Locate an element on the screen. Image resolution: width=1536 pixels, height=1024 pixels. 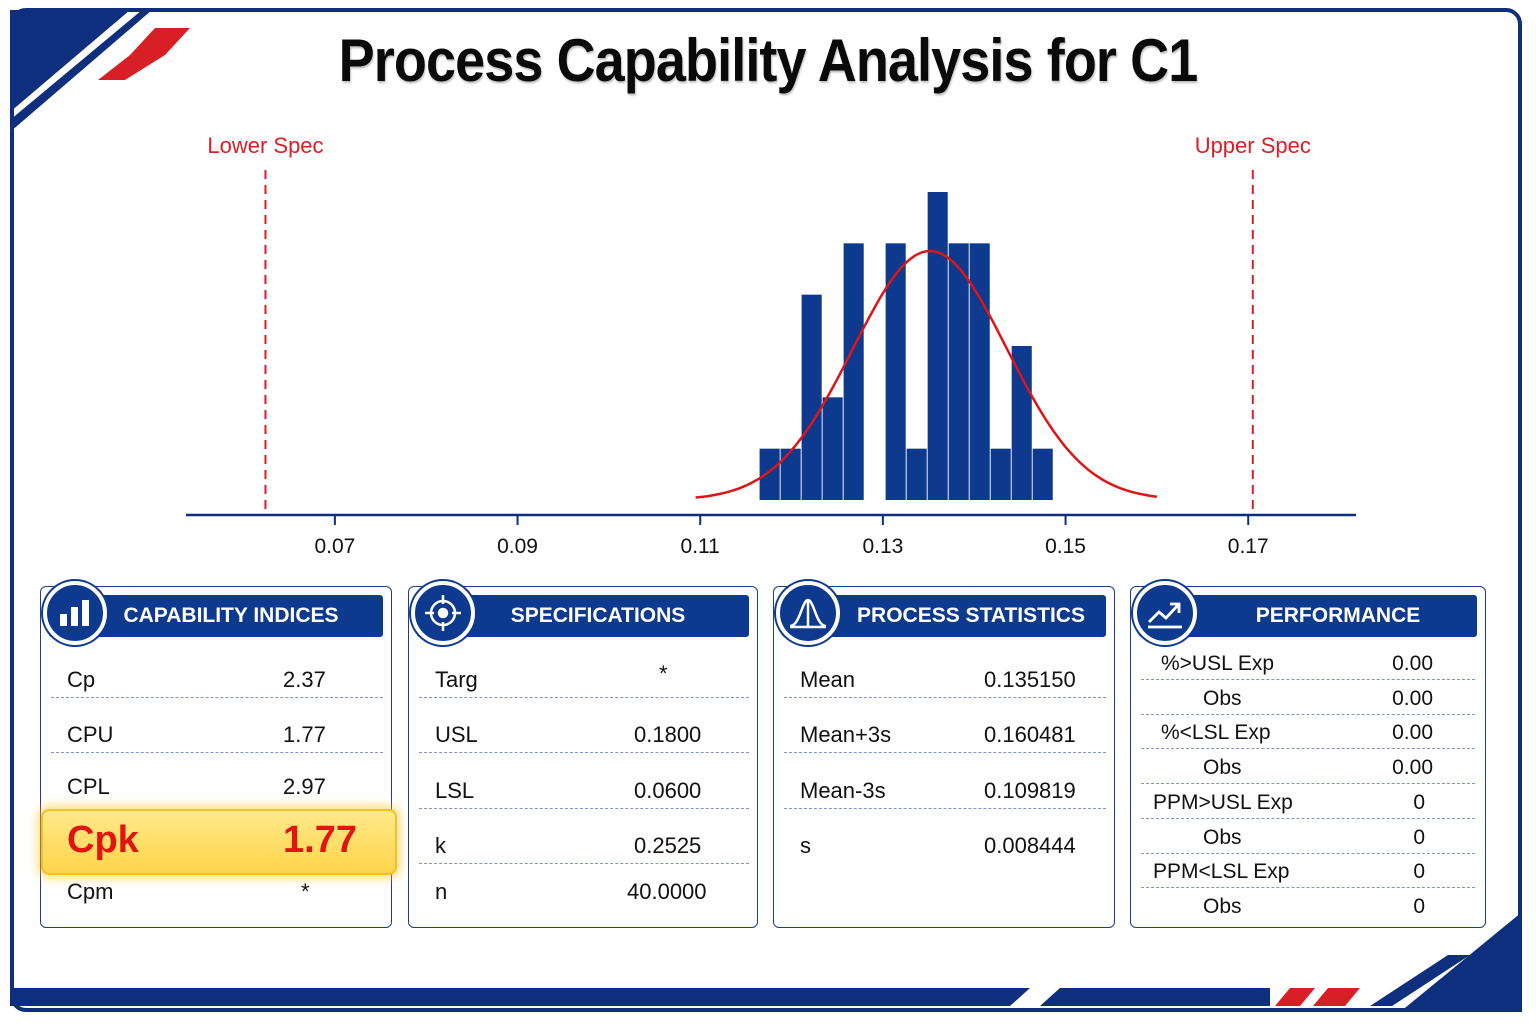
performance-row: PPM>USL Exp 0 is located at coordinates (1308, 801).